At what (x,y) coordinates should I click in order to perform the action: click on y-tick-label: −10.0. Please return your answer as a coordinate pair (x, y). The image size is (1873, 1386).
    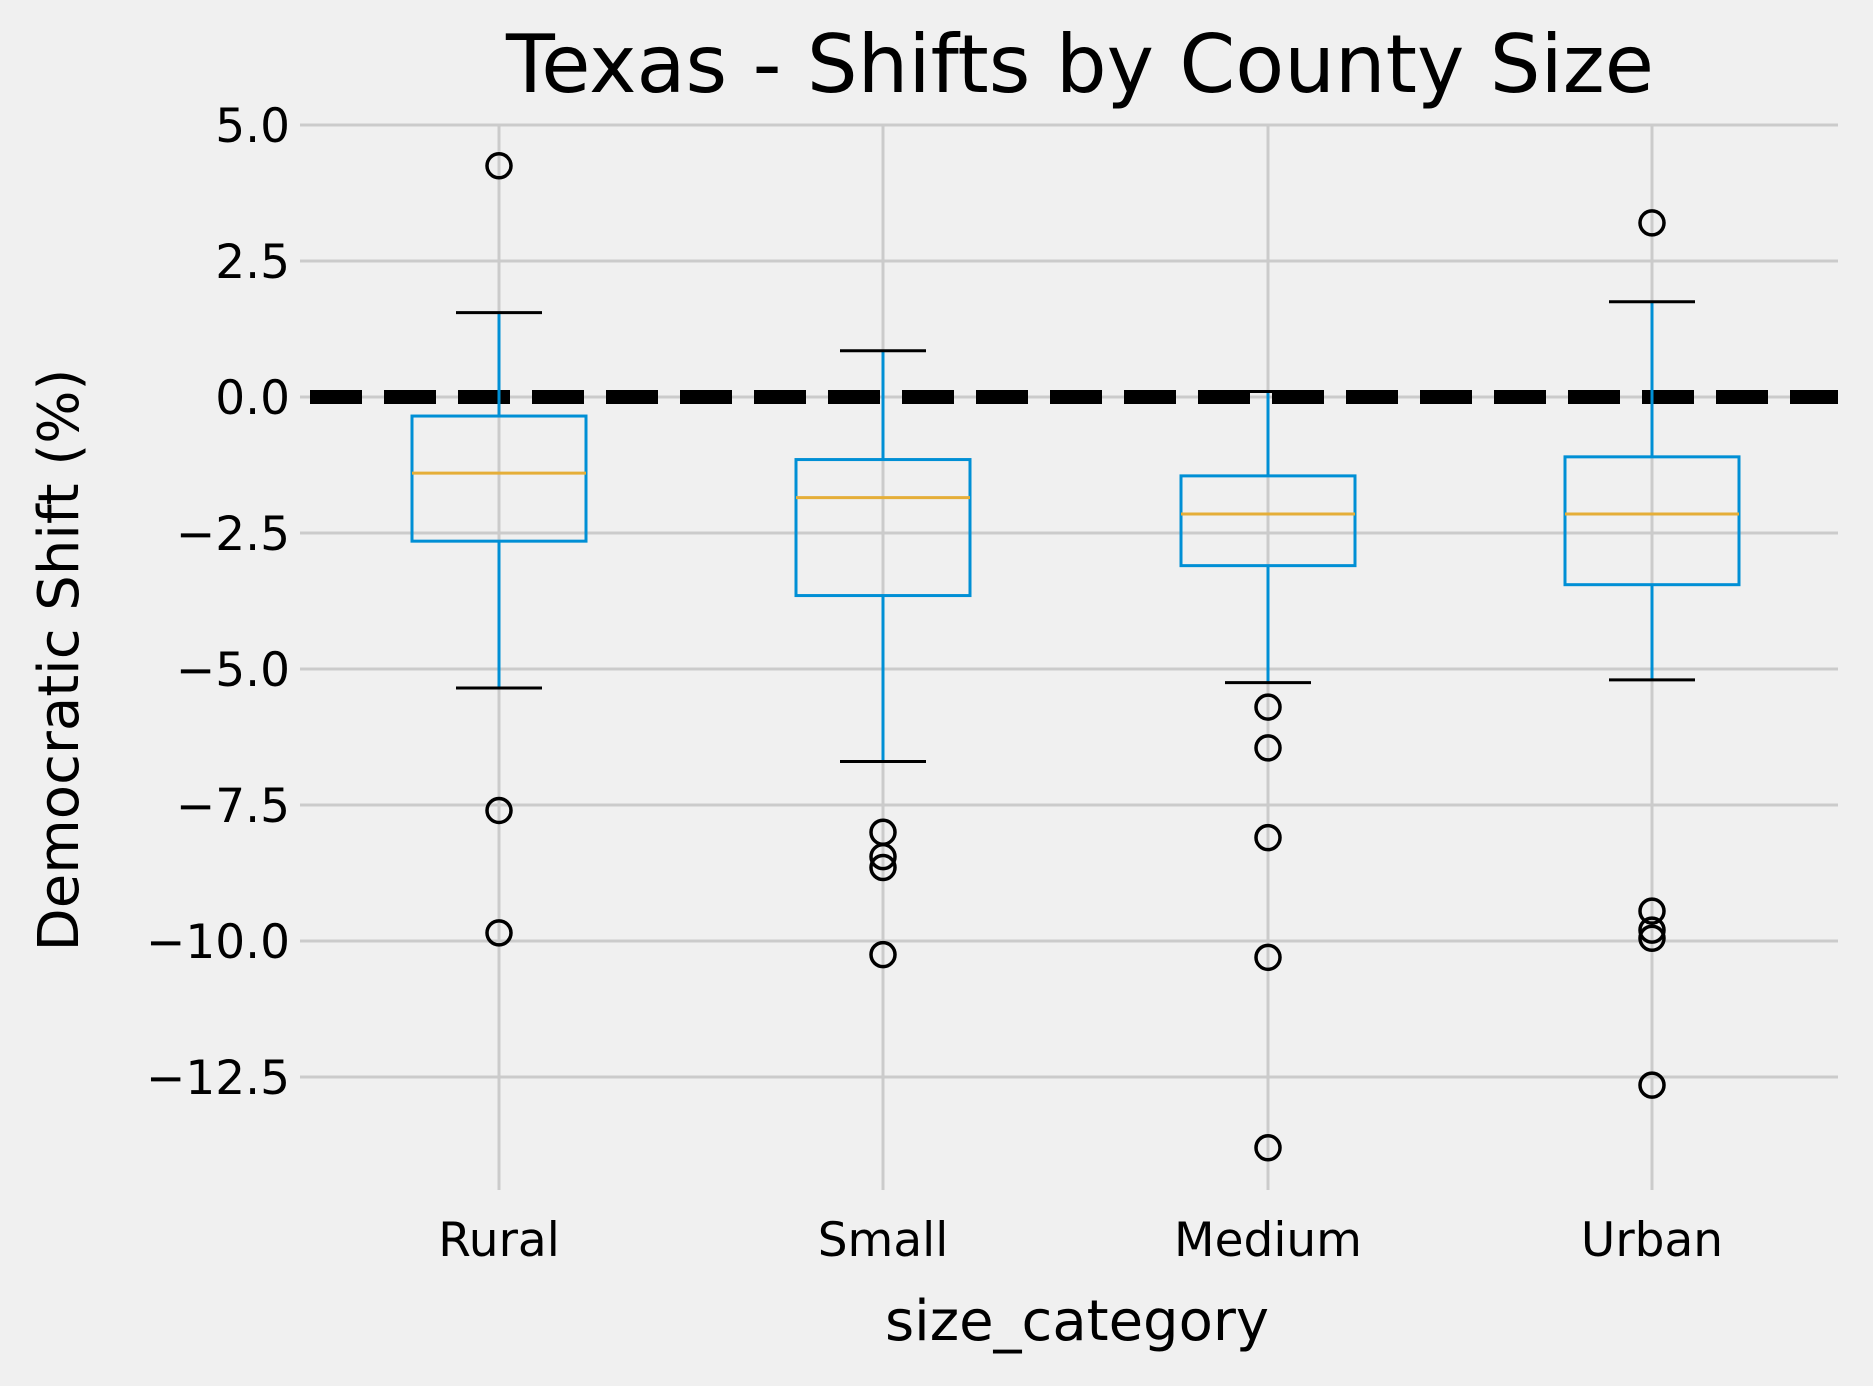
    Looking at the image, I should click on (218, 942).